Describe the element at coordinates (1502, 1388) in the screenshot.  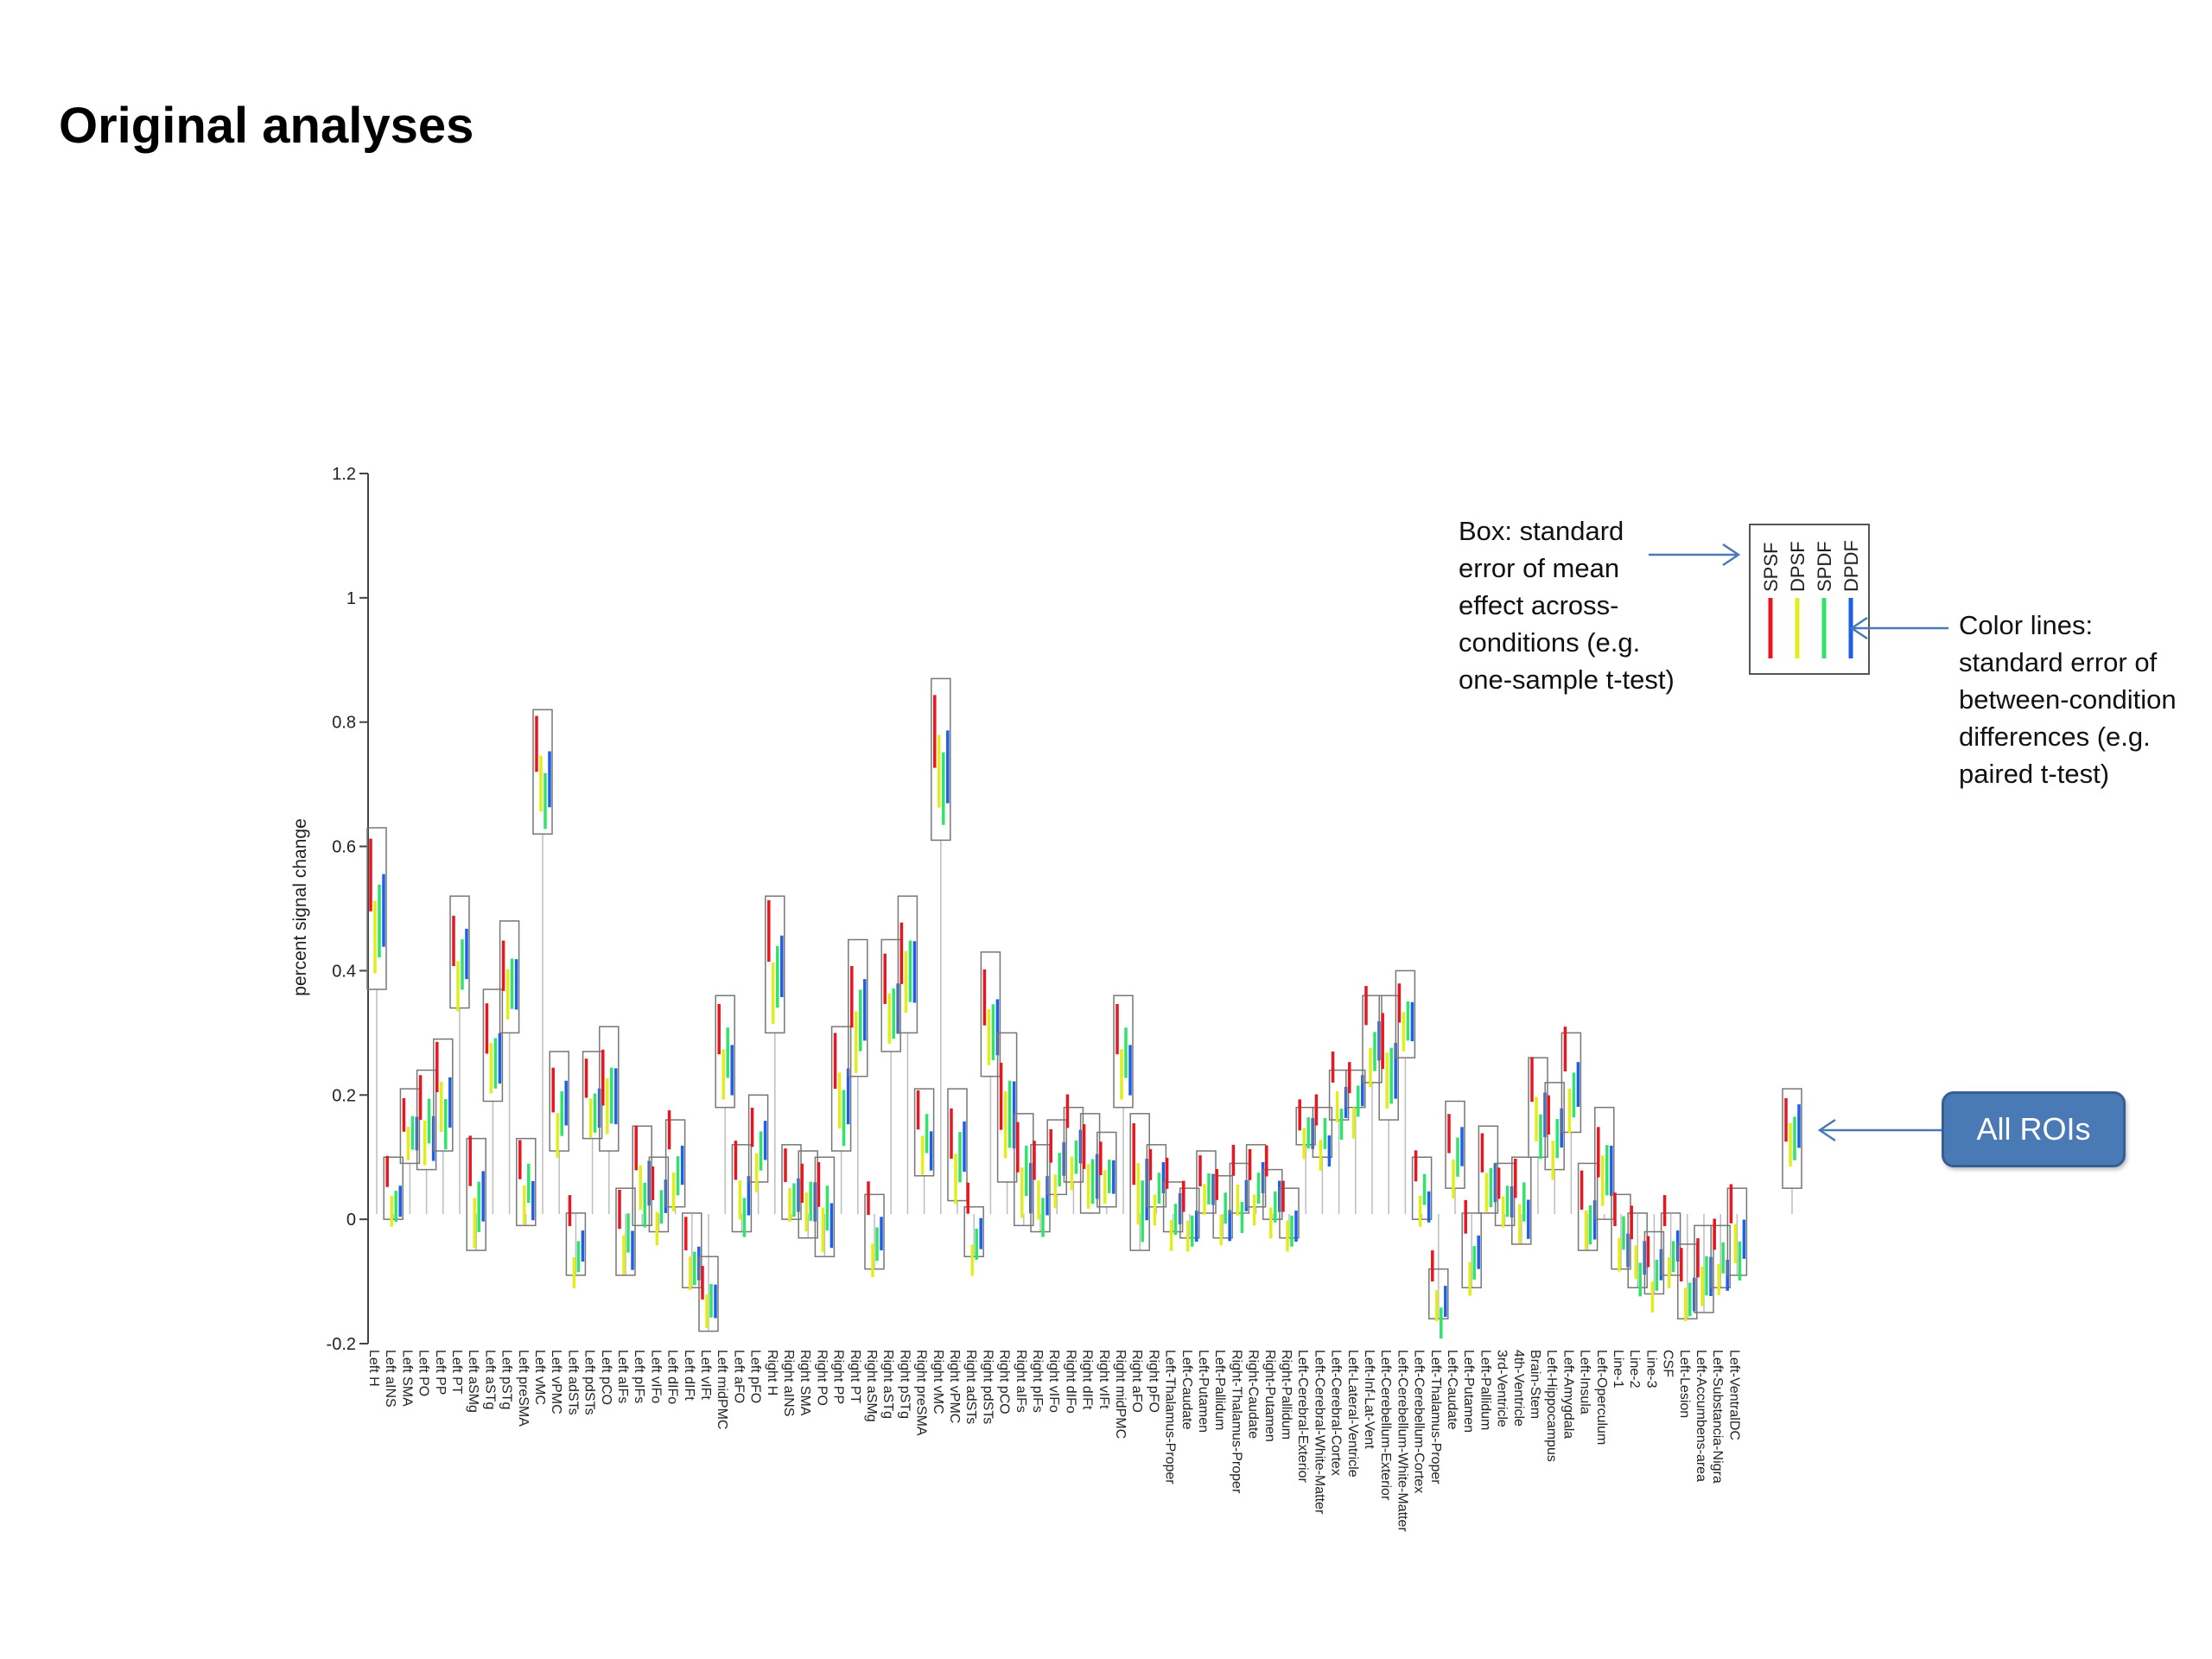
I see `x-tick-label: 3rd-Ventricle` at that location.